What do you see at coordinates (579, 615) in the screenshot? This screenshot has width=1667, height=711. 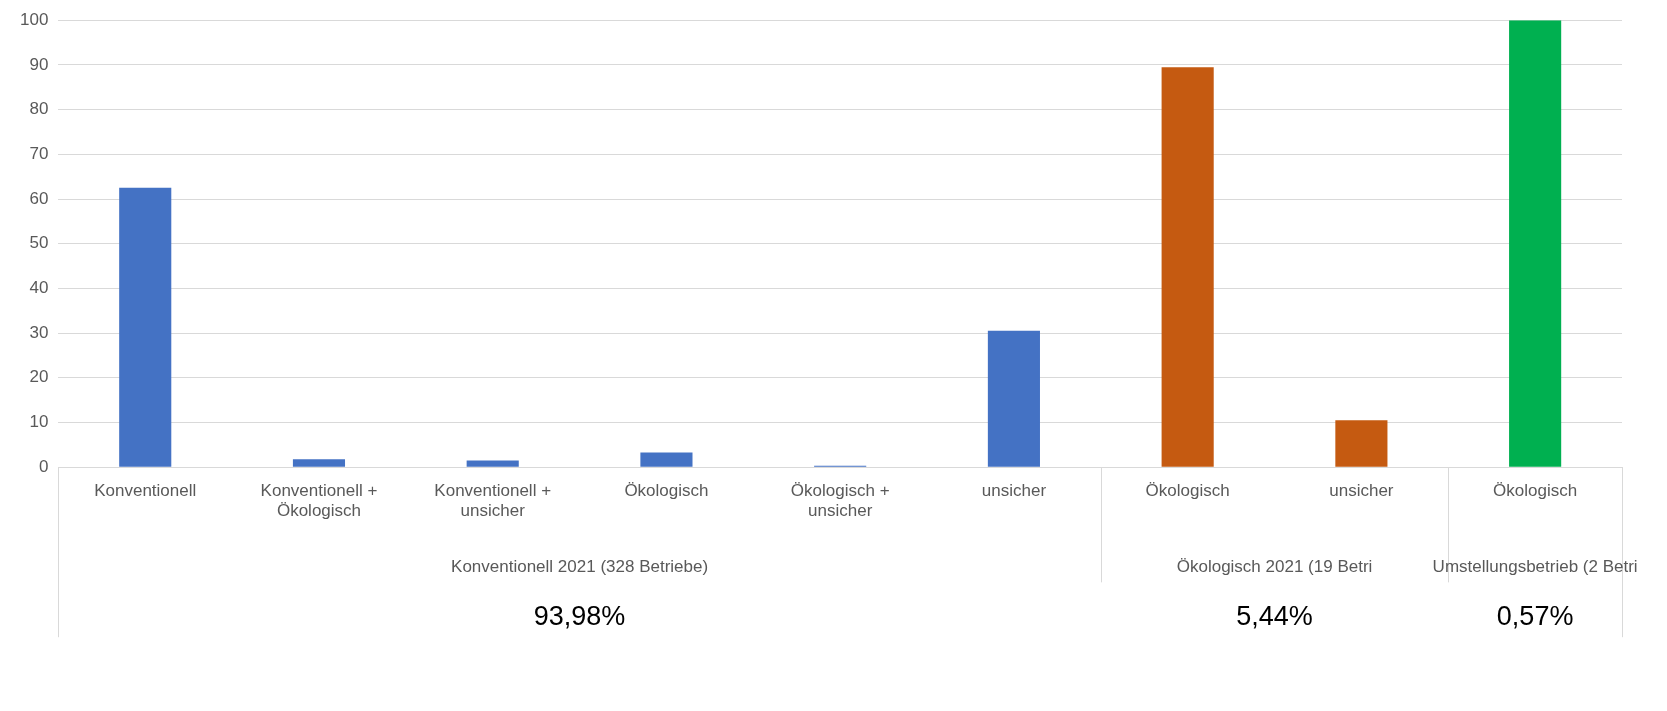 I see `text: 93,98%` at bounding box center [579, 615].